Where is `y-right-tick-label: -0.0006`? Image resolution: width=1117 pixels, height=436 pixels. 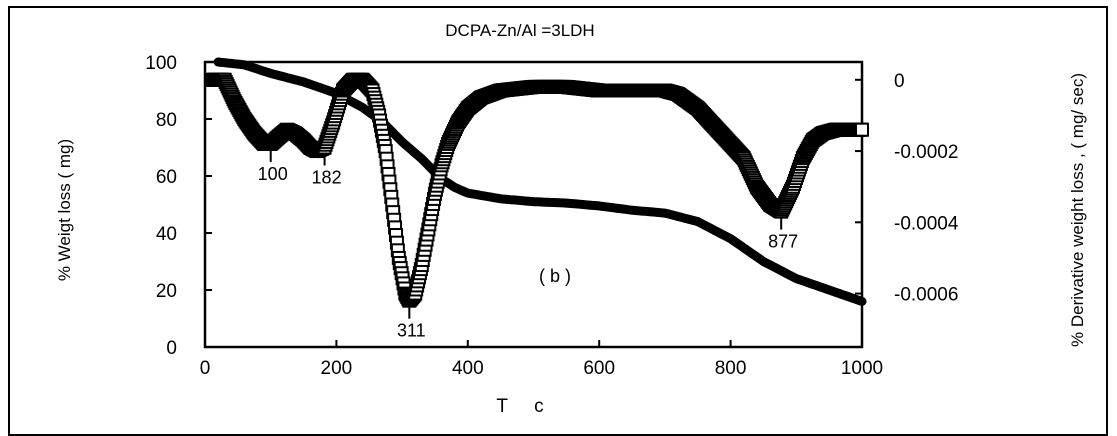 y-right-tick-label: -0.0006 is located at coordinates (926, 295).